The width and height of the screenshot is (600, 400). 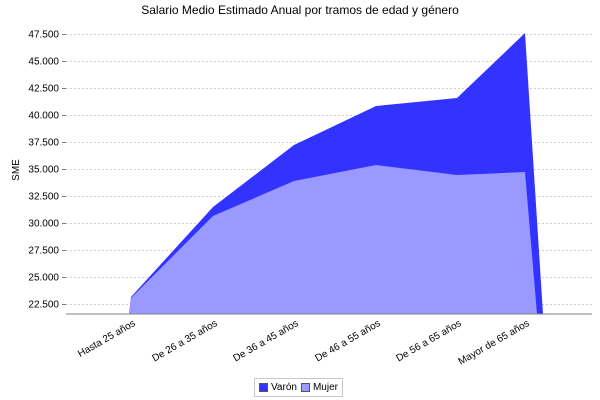 I want to click on legend-item-mujer: Mujer, so click(x=319, y=387).